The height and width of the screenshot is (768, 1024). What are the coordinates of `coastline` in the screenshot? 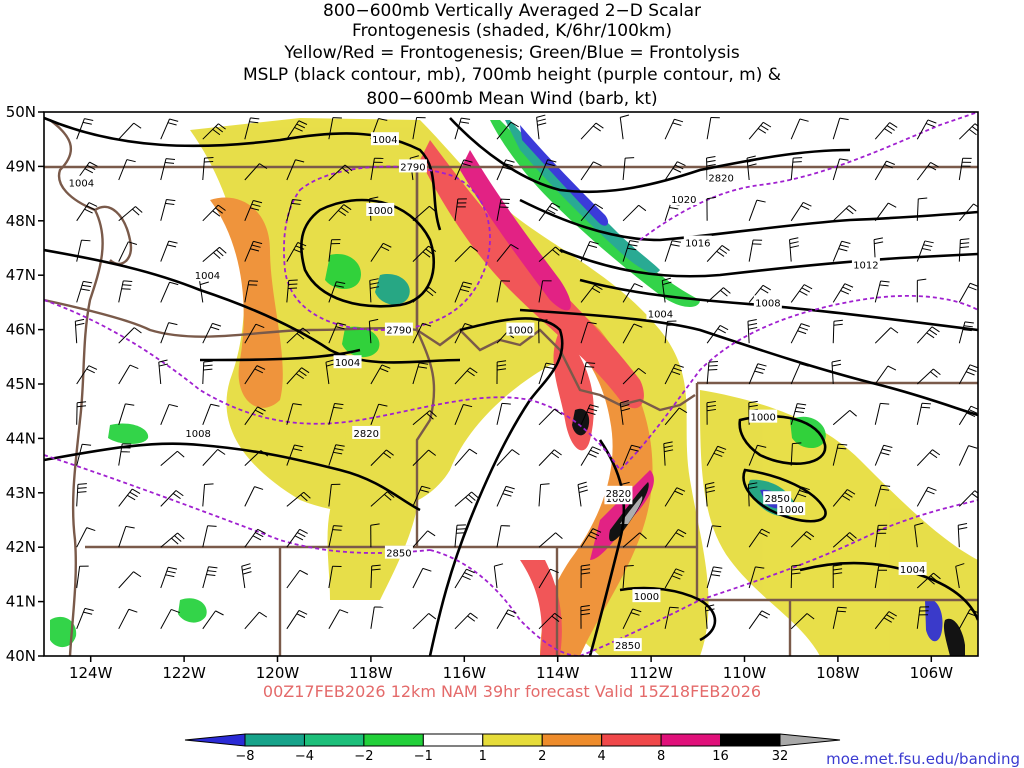 It's located at (91, 387).